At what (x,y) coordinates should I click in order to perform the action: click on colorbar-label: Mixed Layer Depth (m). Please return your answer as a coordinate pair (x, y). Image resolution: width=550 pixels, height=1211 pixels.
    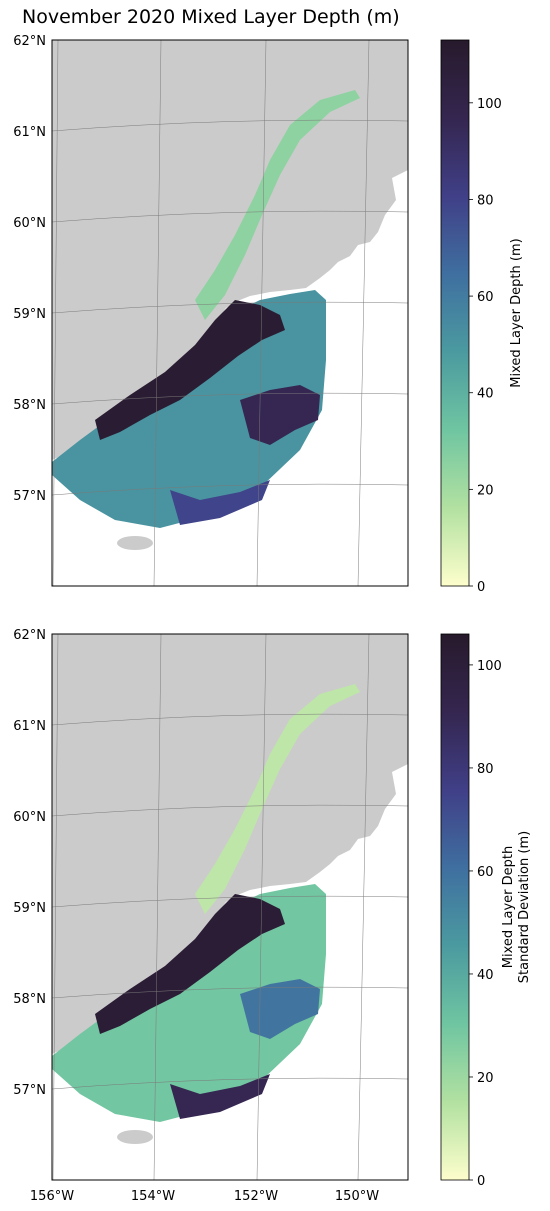
    Looking at the image, I should click on (516, 312).